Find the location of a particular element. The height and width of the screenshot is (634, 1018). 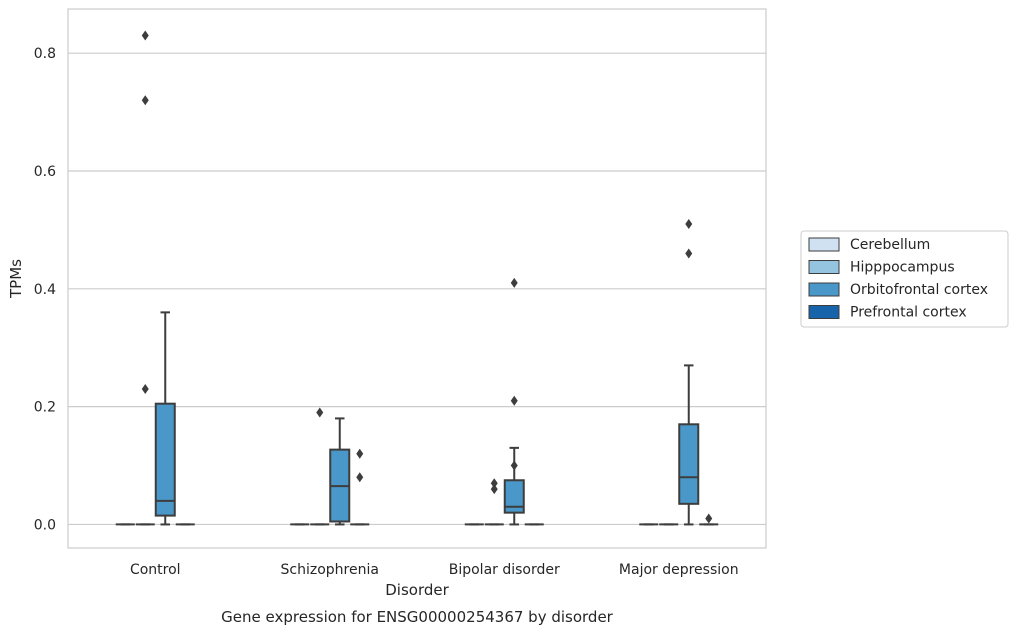

legend-label: Cerebellum is located at coordinates (890, 245).